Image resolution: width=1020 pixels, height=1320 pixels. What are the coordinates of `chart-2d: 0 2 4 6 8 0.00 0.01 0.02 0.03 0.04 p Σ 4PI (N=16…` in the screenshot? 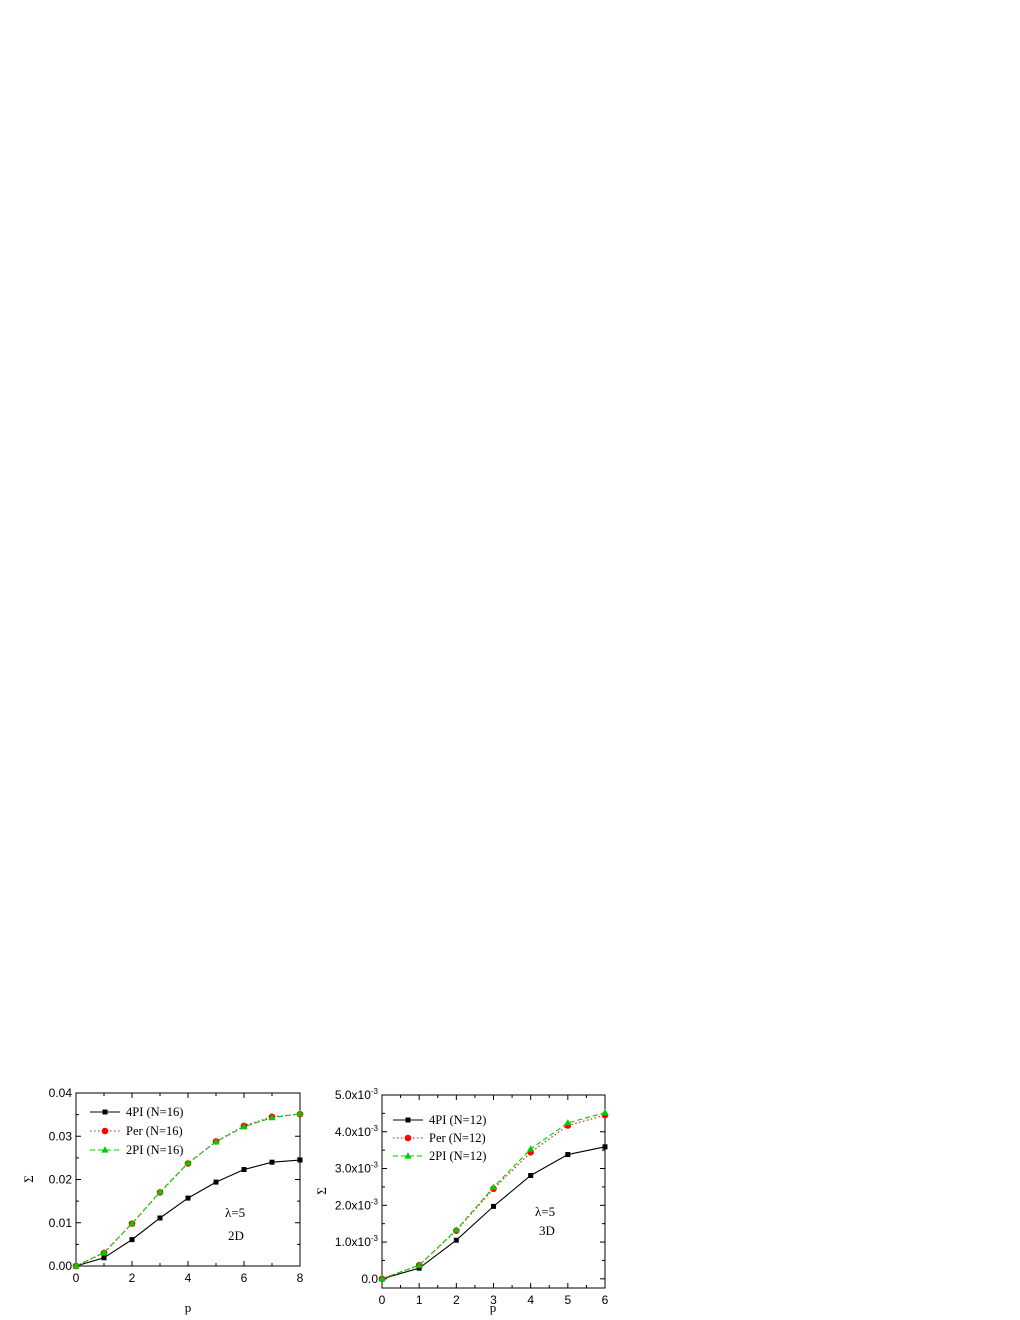 It's located at (162, 1200).